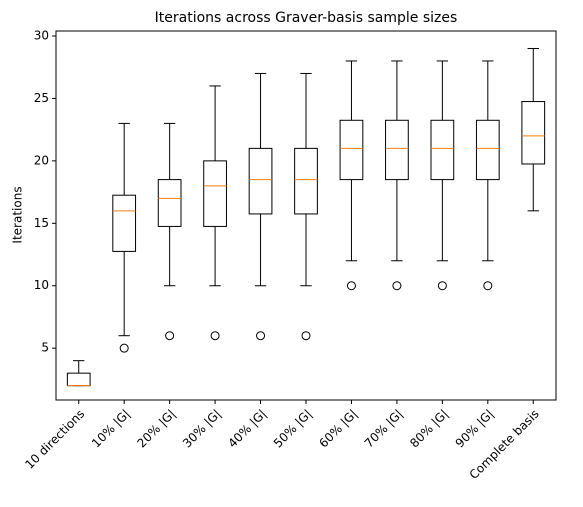  I want to click on y-tick-label: 5, so click(45, 348).